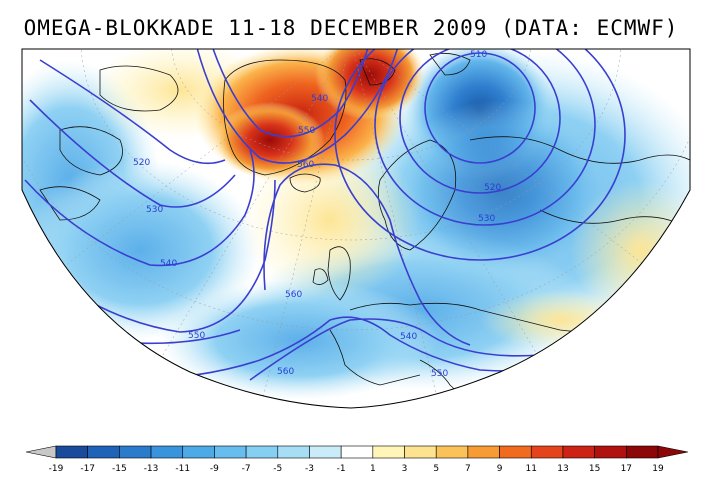  I want to click on colorbar-tick-label: -13, so click(151, 469).